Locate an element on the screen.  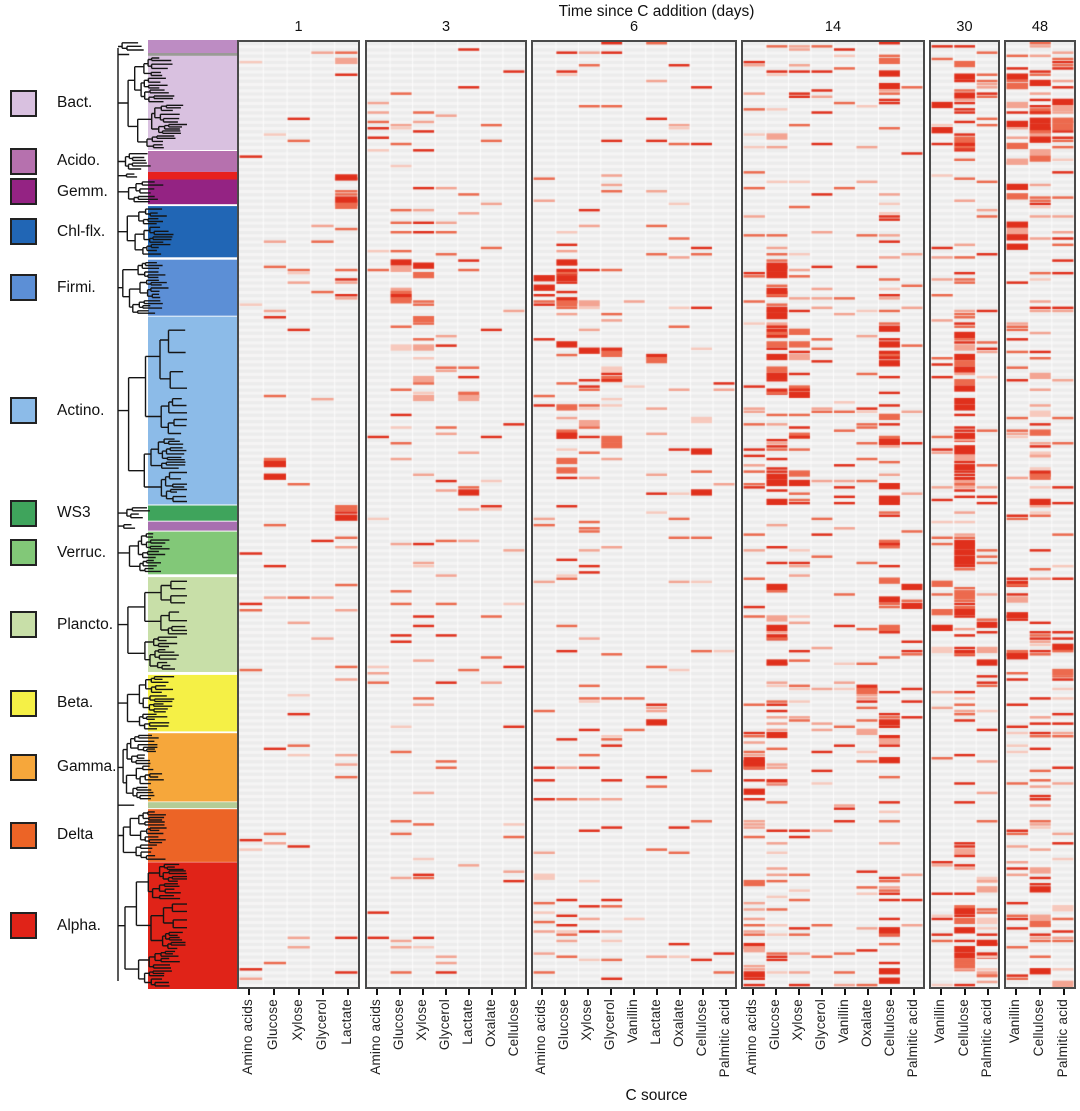
clade-band-unlabeled-sage is located at coordinates (192, 805).